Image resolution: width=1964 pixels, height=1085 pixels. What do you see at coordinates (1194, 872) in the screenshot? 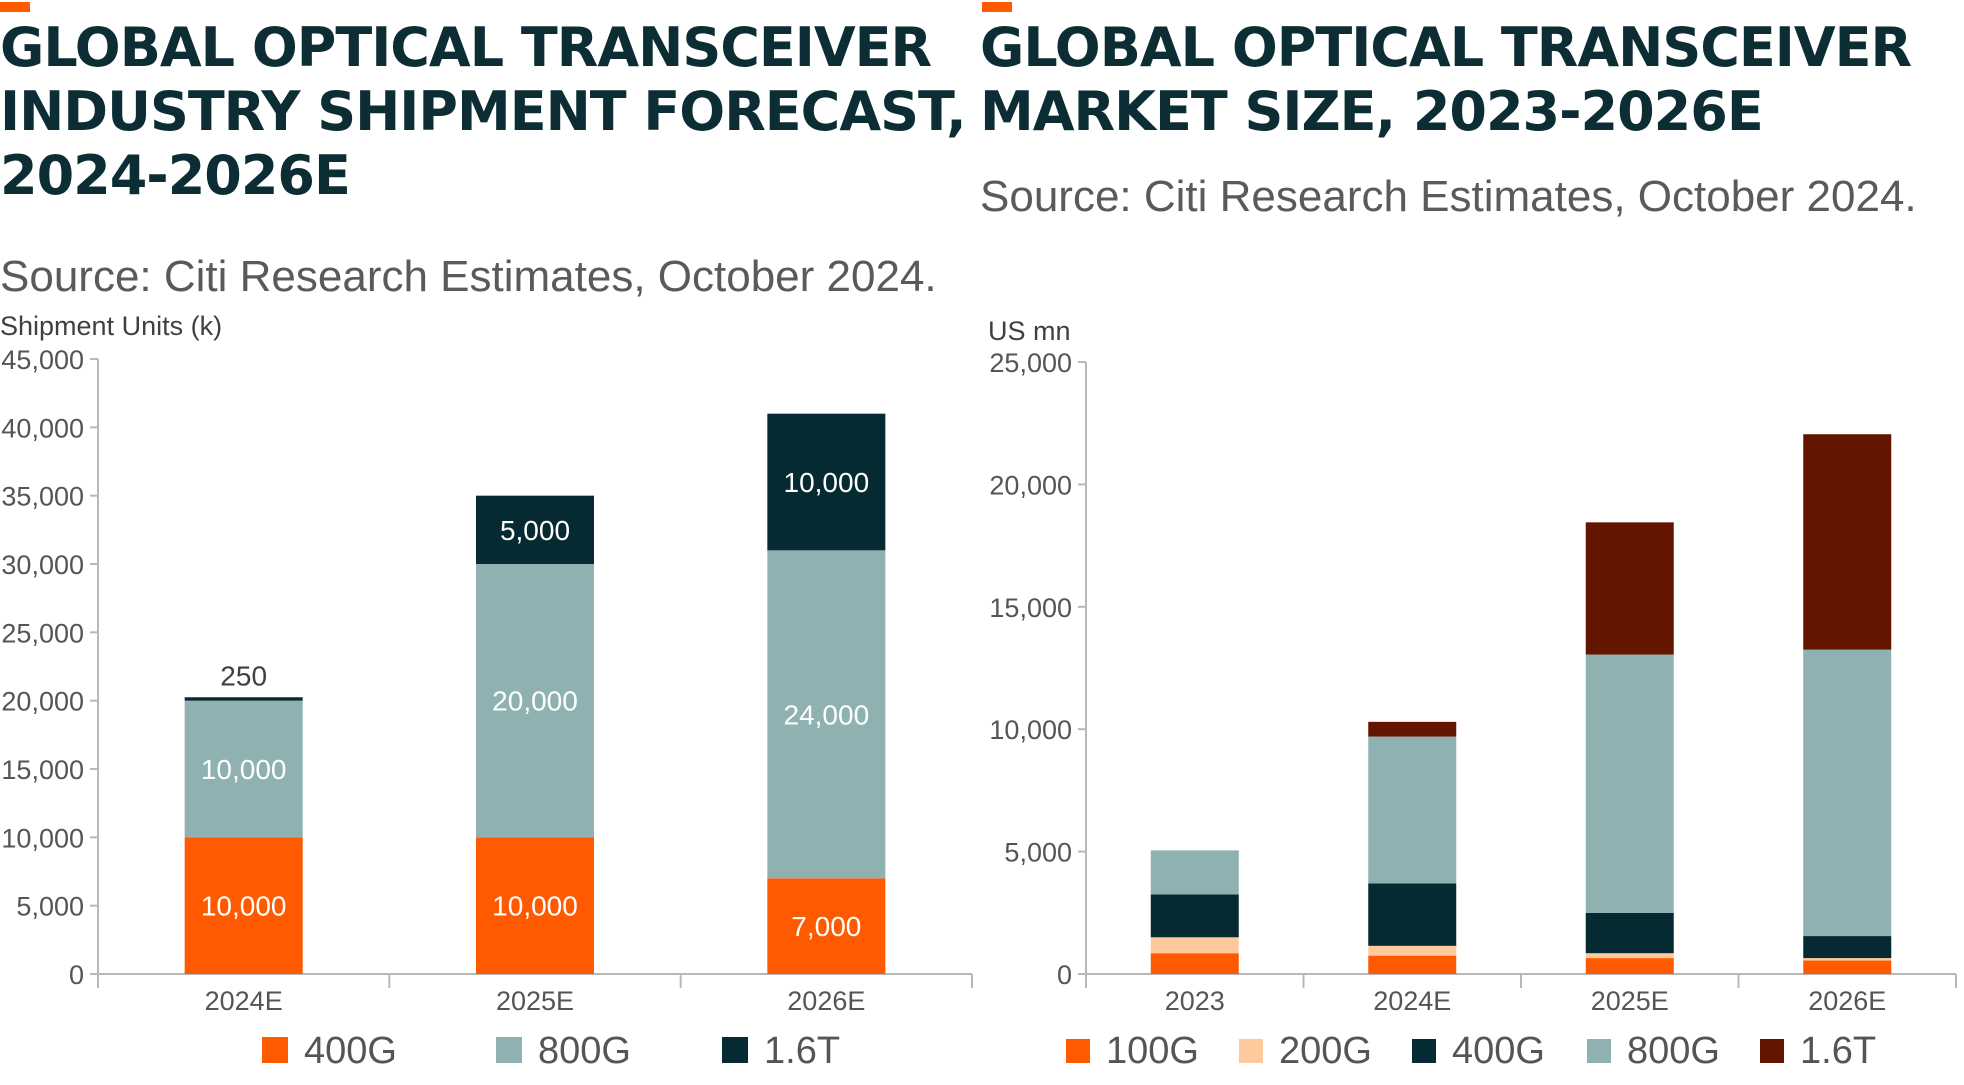
I see `bar-segment-800g-2023` at bounding box center [1194, 872].